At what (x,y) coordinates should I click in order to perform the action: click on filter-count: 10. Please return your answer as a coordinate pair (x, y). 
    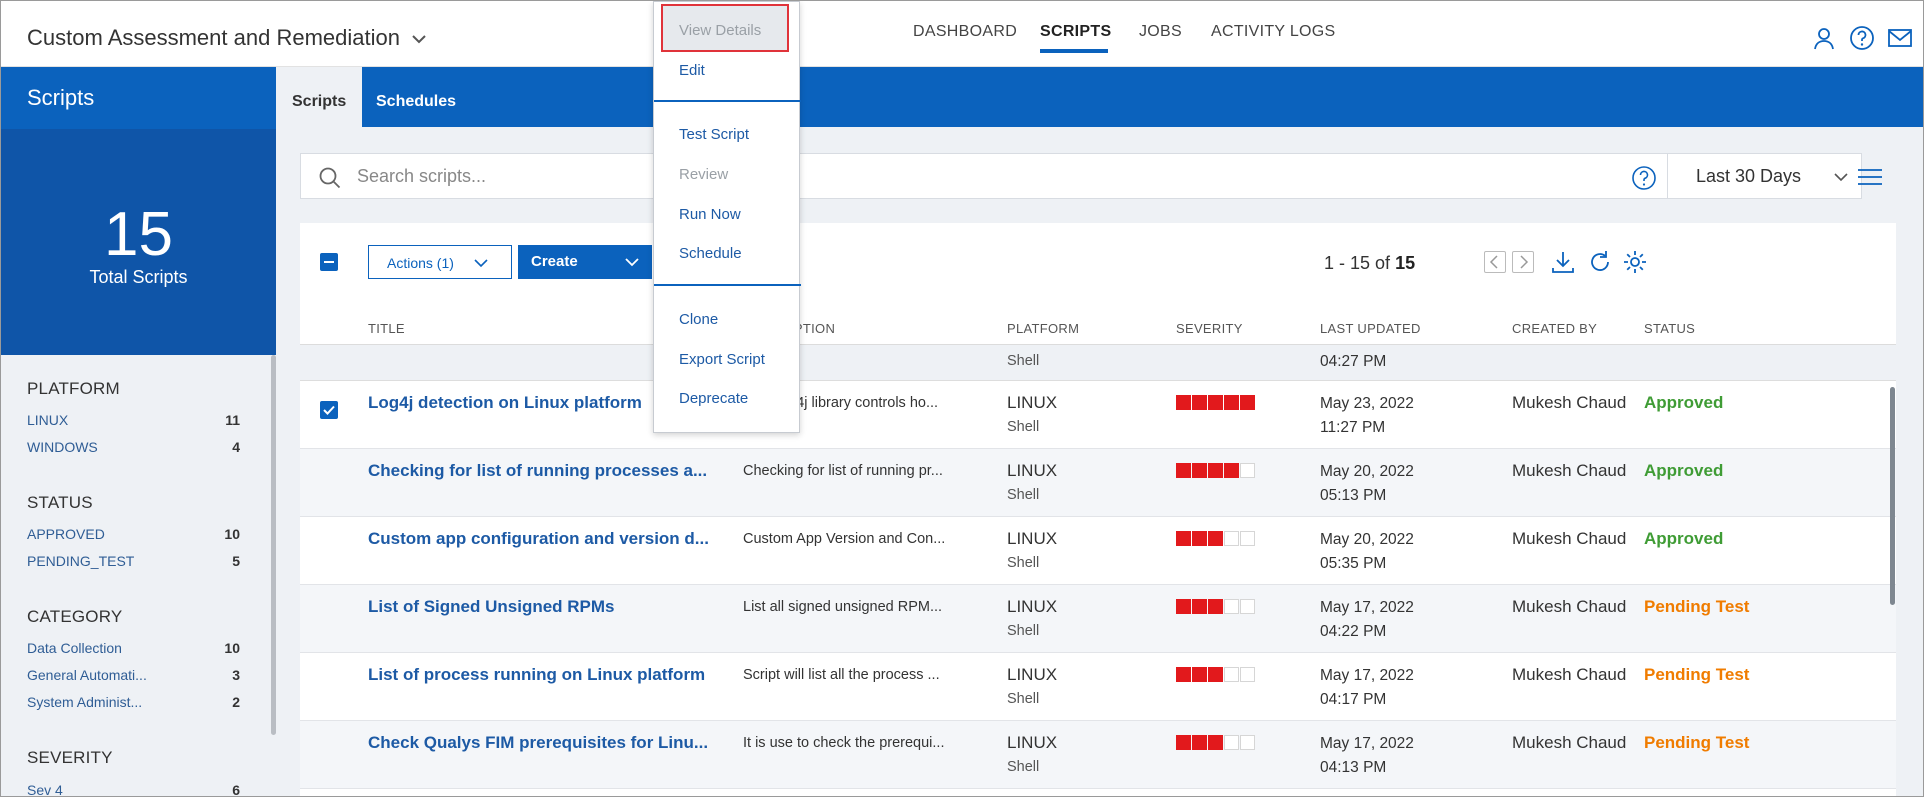
    Looking at the image, I should click on (232, 648).